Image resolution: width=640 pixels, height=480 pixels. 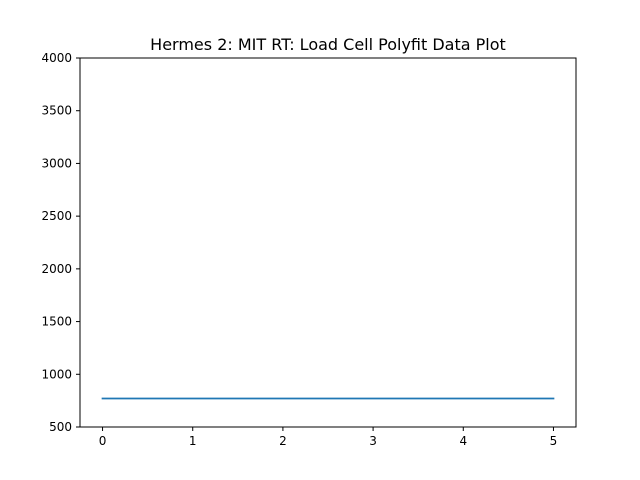 What do you see at coordinates (60, 427) in the screenshot?
I see `y-tick-label: 500` at bounding box center [60, 427].